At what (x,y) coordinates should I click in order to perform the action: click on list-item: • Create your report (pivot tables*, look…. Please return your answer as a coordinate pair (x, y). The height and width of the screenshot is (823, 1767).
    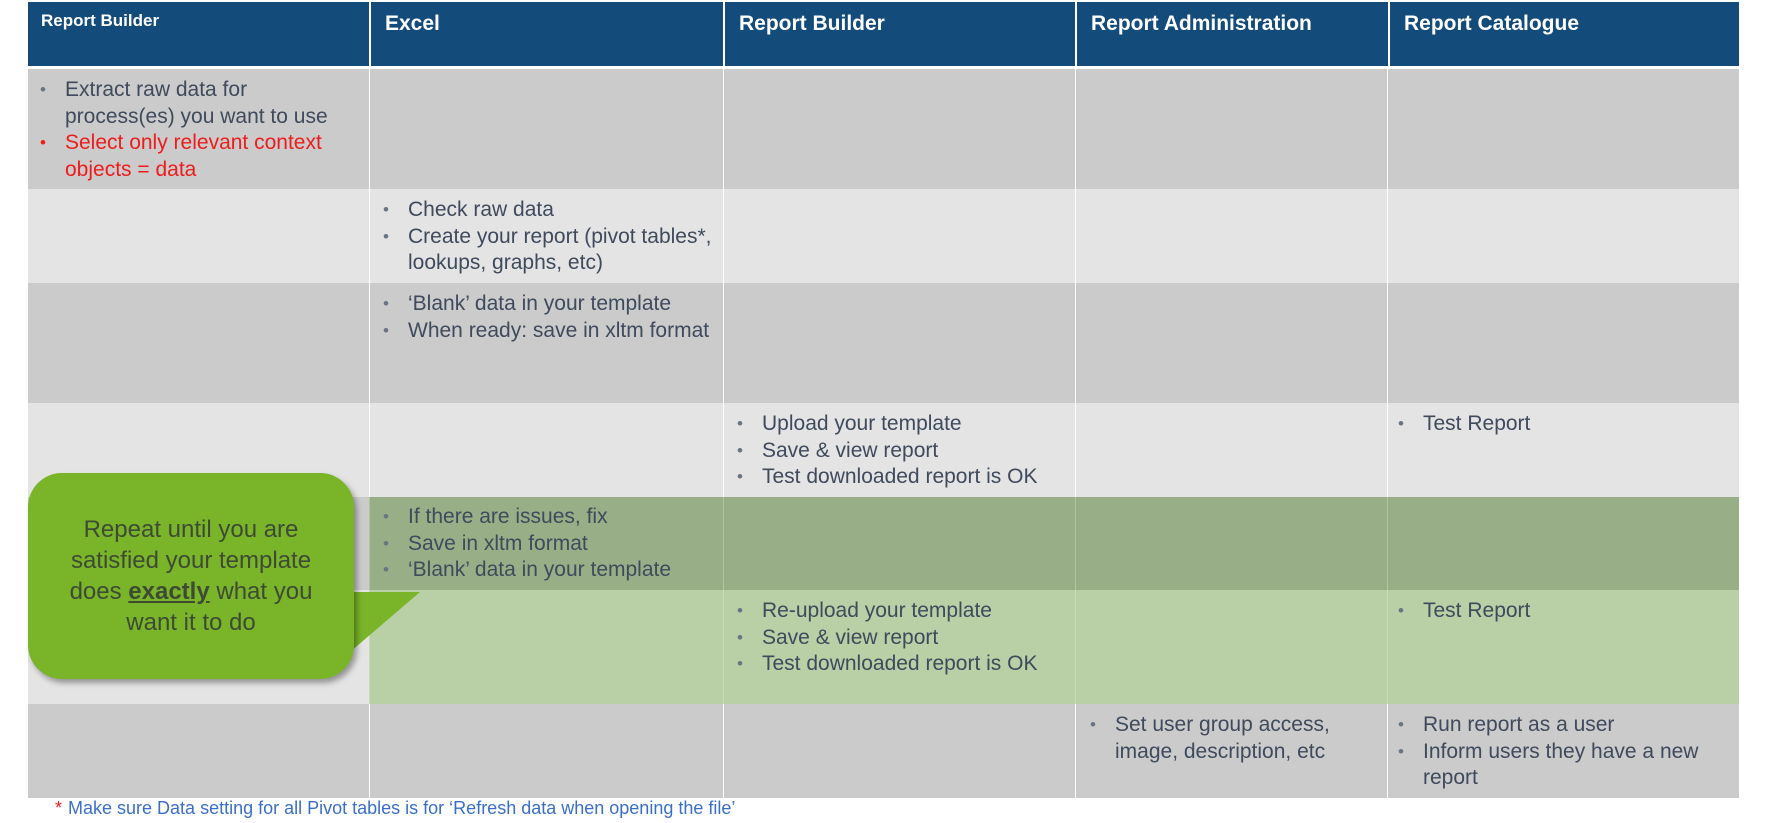
    Looking at the image, I should click on (547, 249).